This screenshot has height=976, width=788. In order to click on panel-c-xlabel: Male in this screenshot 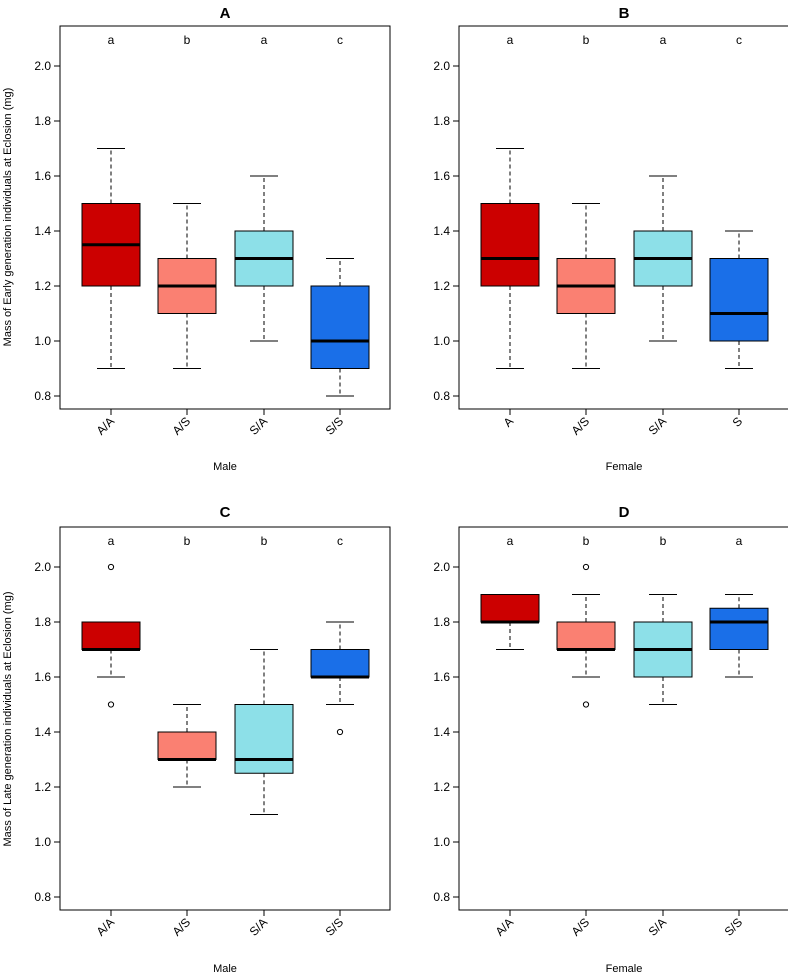, I will do `click(225, 969)`.